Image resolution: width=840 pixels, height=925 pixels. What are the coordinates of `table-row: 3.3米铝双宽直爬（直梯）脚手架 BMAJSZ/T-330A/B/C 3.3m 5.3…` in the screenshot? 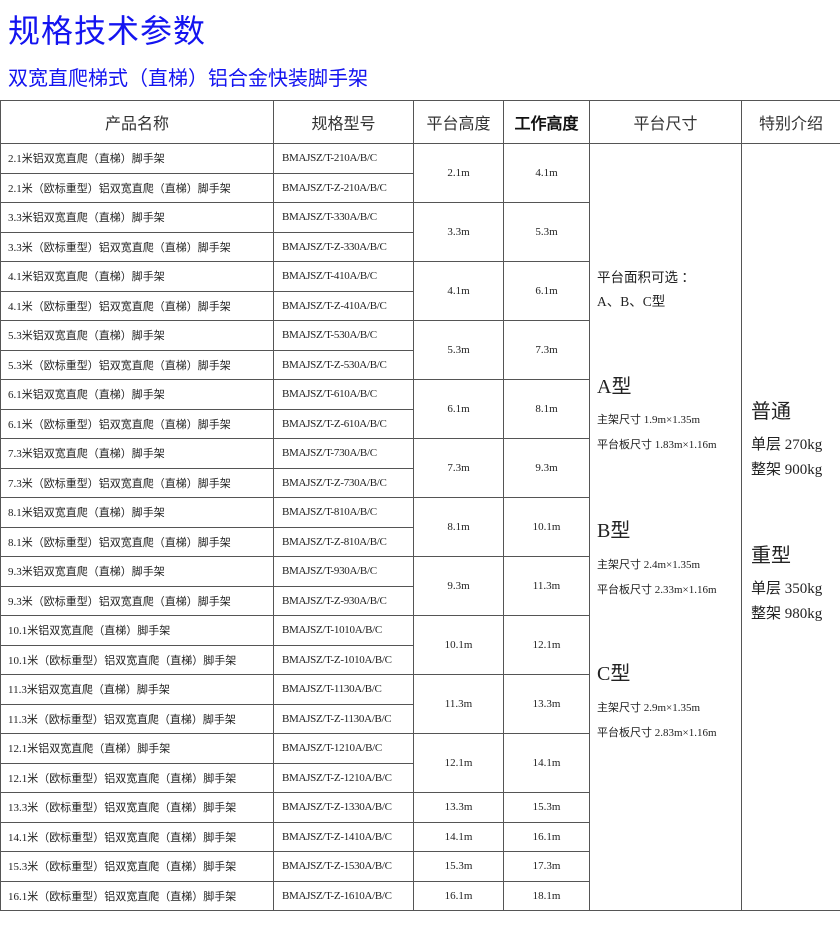 It's located at (420, 232).